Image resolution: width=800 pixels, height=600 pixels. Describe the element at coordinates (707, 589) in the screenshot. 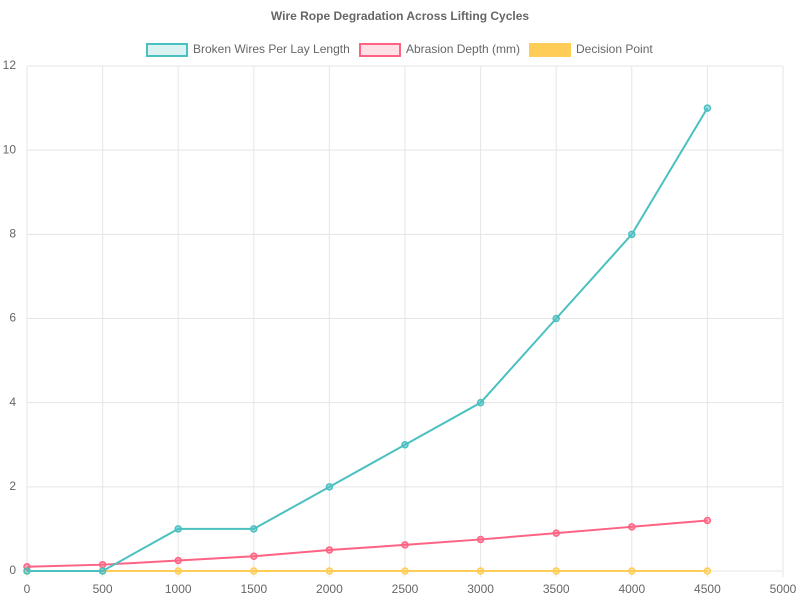

I see `x-tick-label: 4500` at that location.